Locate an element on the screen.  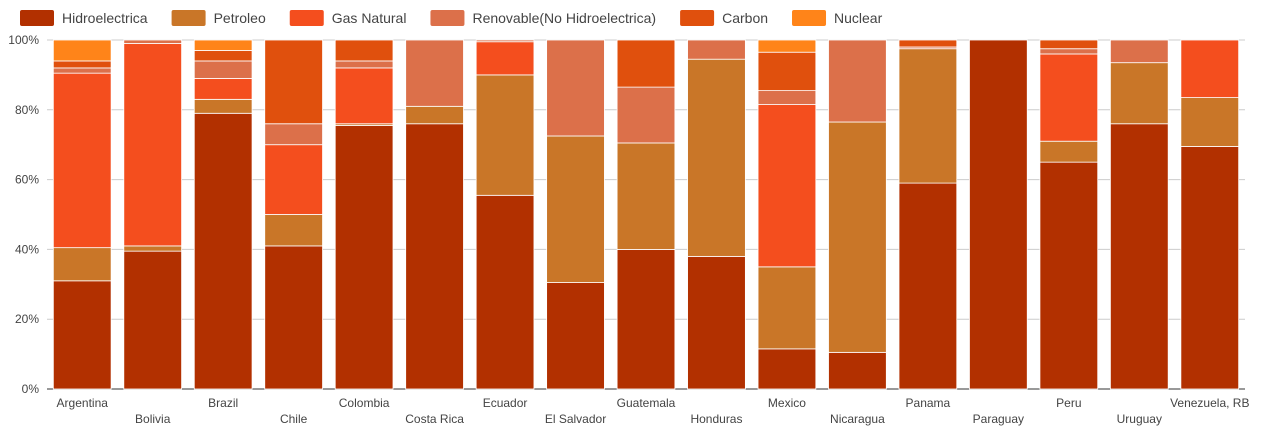
x-tick-label: Costa Rica is located at coordinates (434, 419).